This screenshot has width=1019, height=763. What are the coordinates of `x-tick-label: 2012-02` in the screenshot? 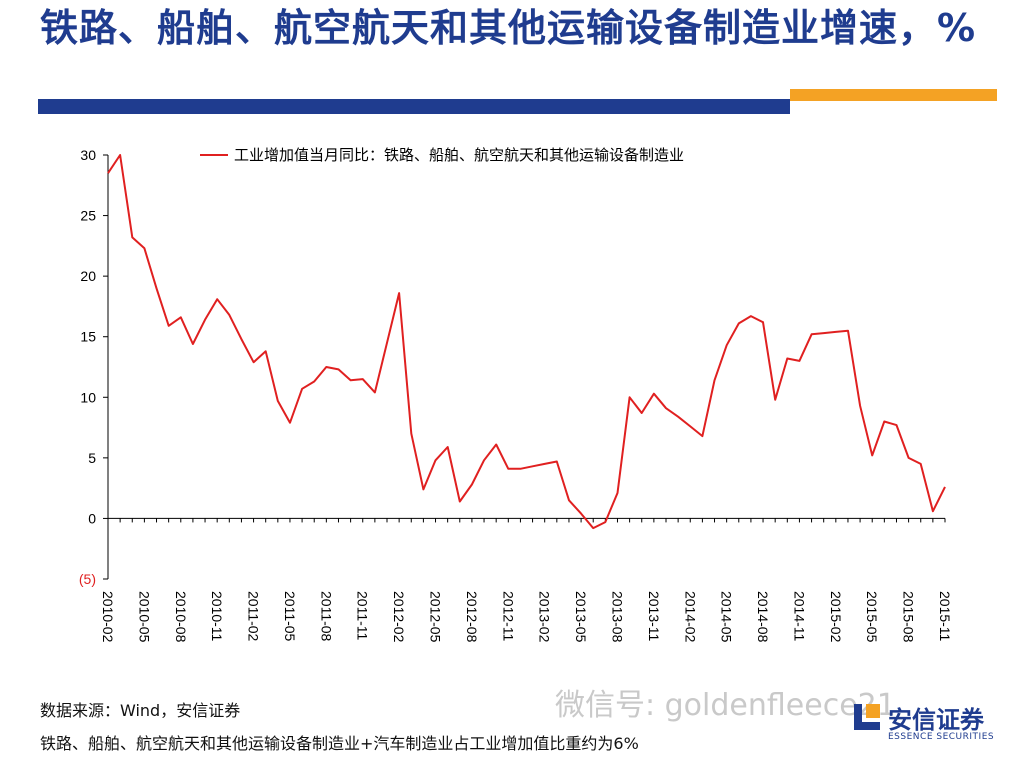 It's located at (399, 617).